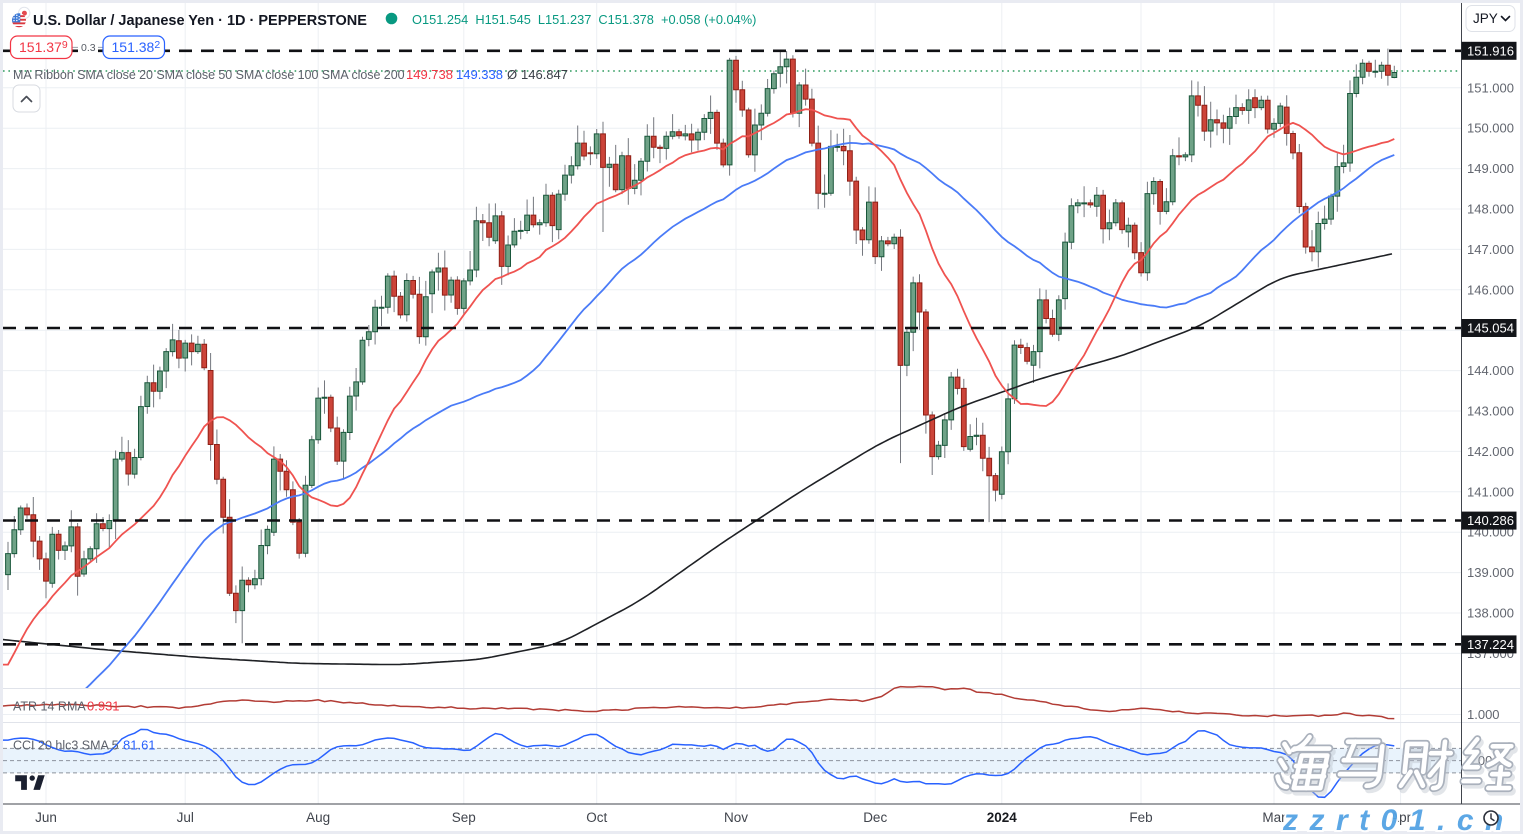 The height and width of the screenshot is (834, 1523). Describe the element at coordinates (1483, 714) in the screenshot. I see `svg-text: 1.000` at that location.